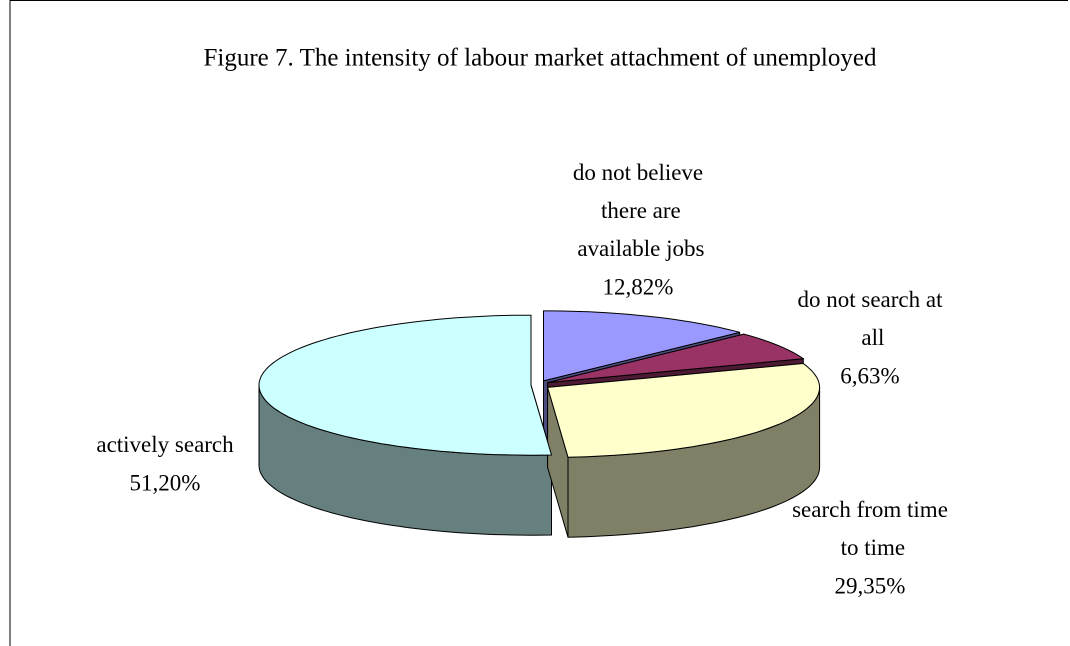  What do you see at coordinates (165, 482) in the screenshot?
I see `value-label: 51,20%` at bounding box center [165, 482].